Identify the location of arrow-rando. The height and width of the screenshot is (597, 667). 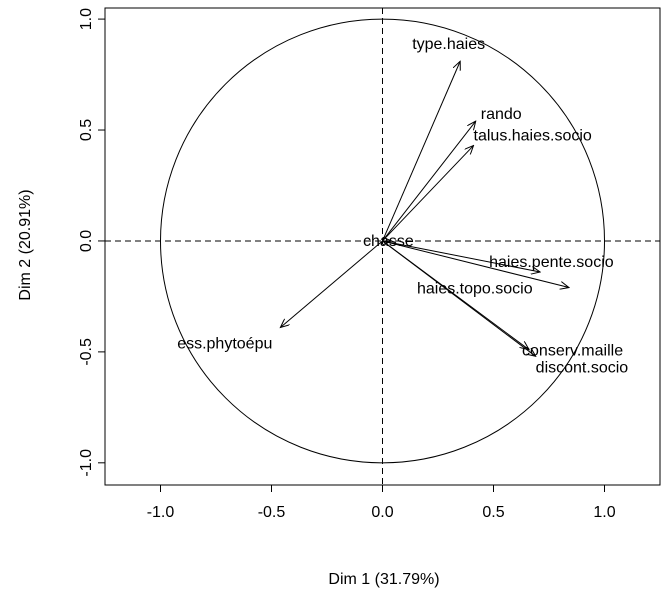
(429, 181).